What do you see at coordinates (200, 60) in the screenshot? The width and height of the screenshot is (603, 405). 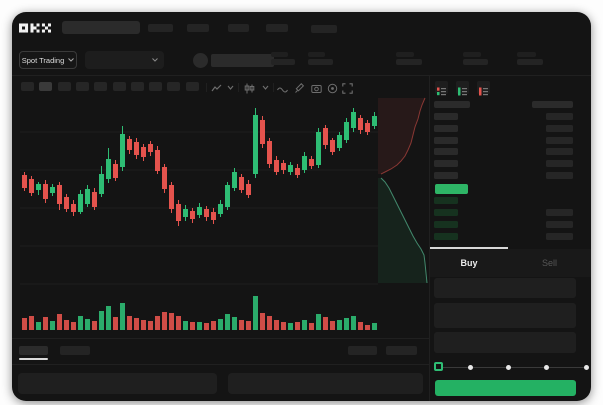 I see `coin-icon` at bounding box center [200, 60].